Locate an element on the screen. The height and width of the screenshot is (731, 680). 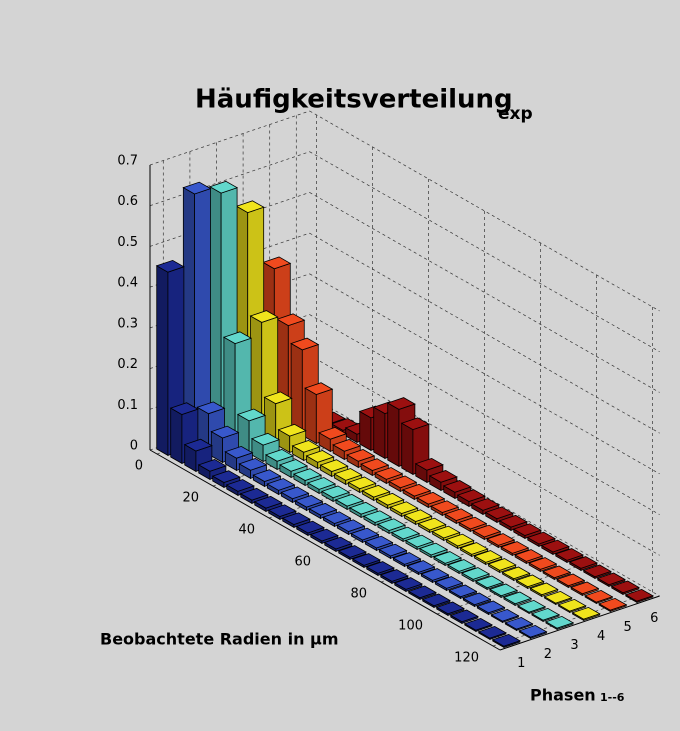
y-axis-label-sub: 1--6 is located at coordinates (612, 697).